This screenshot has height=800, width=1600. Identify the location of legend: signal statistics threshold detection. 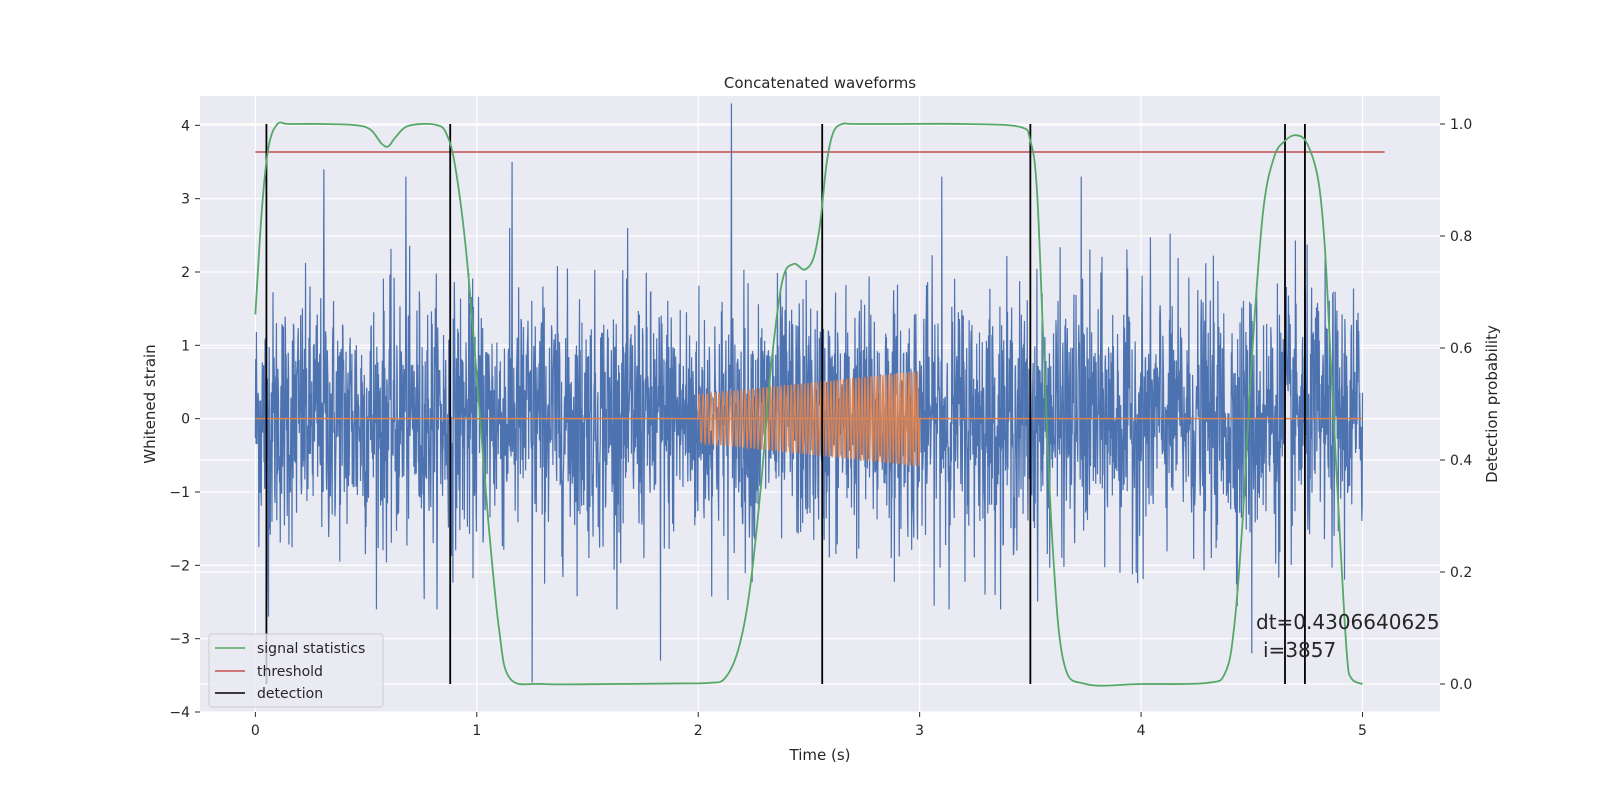
(296, 670).